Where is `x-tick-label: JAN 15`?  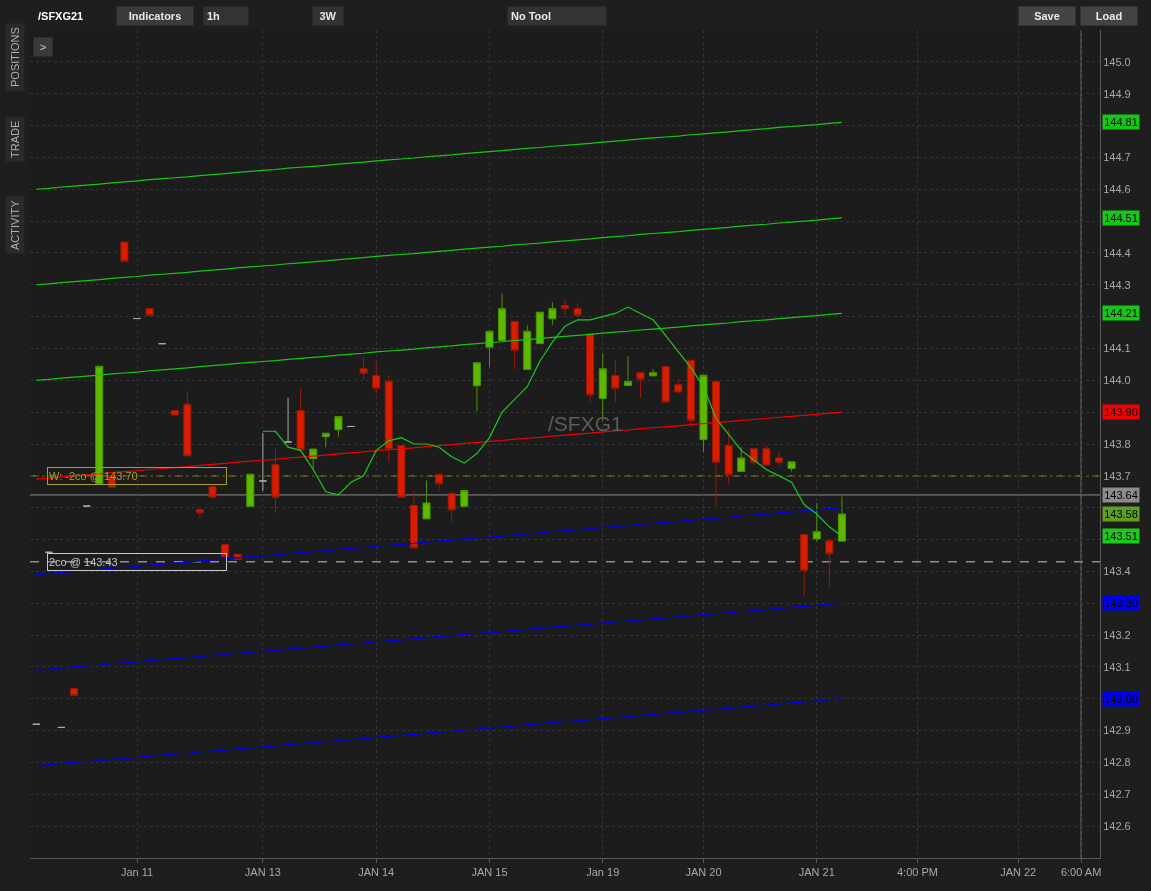
x-tick-label: JAN 15 is located at coordinates (489, 872).